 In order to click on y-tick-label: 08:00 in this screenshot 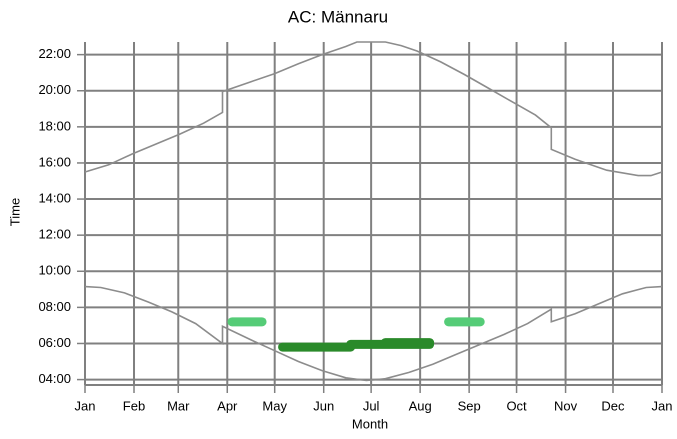, I will do `click(54, 306)`.